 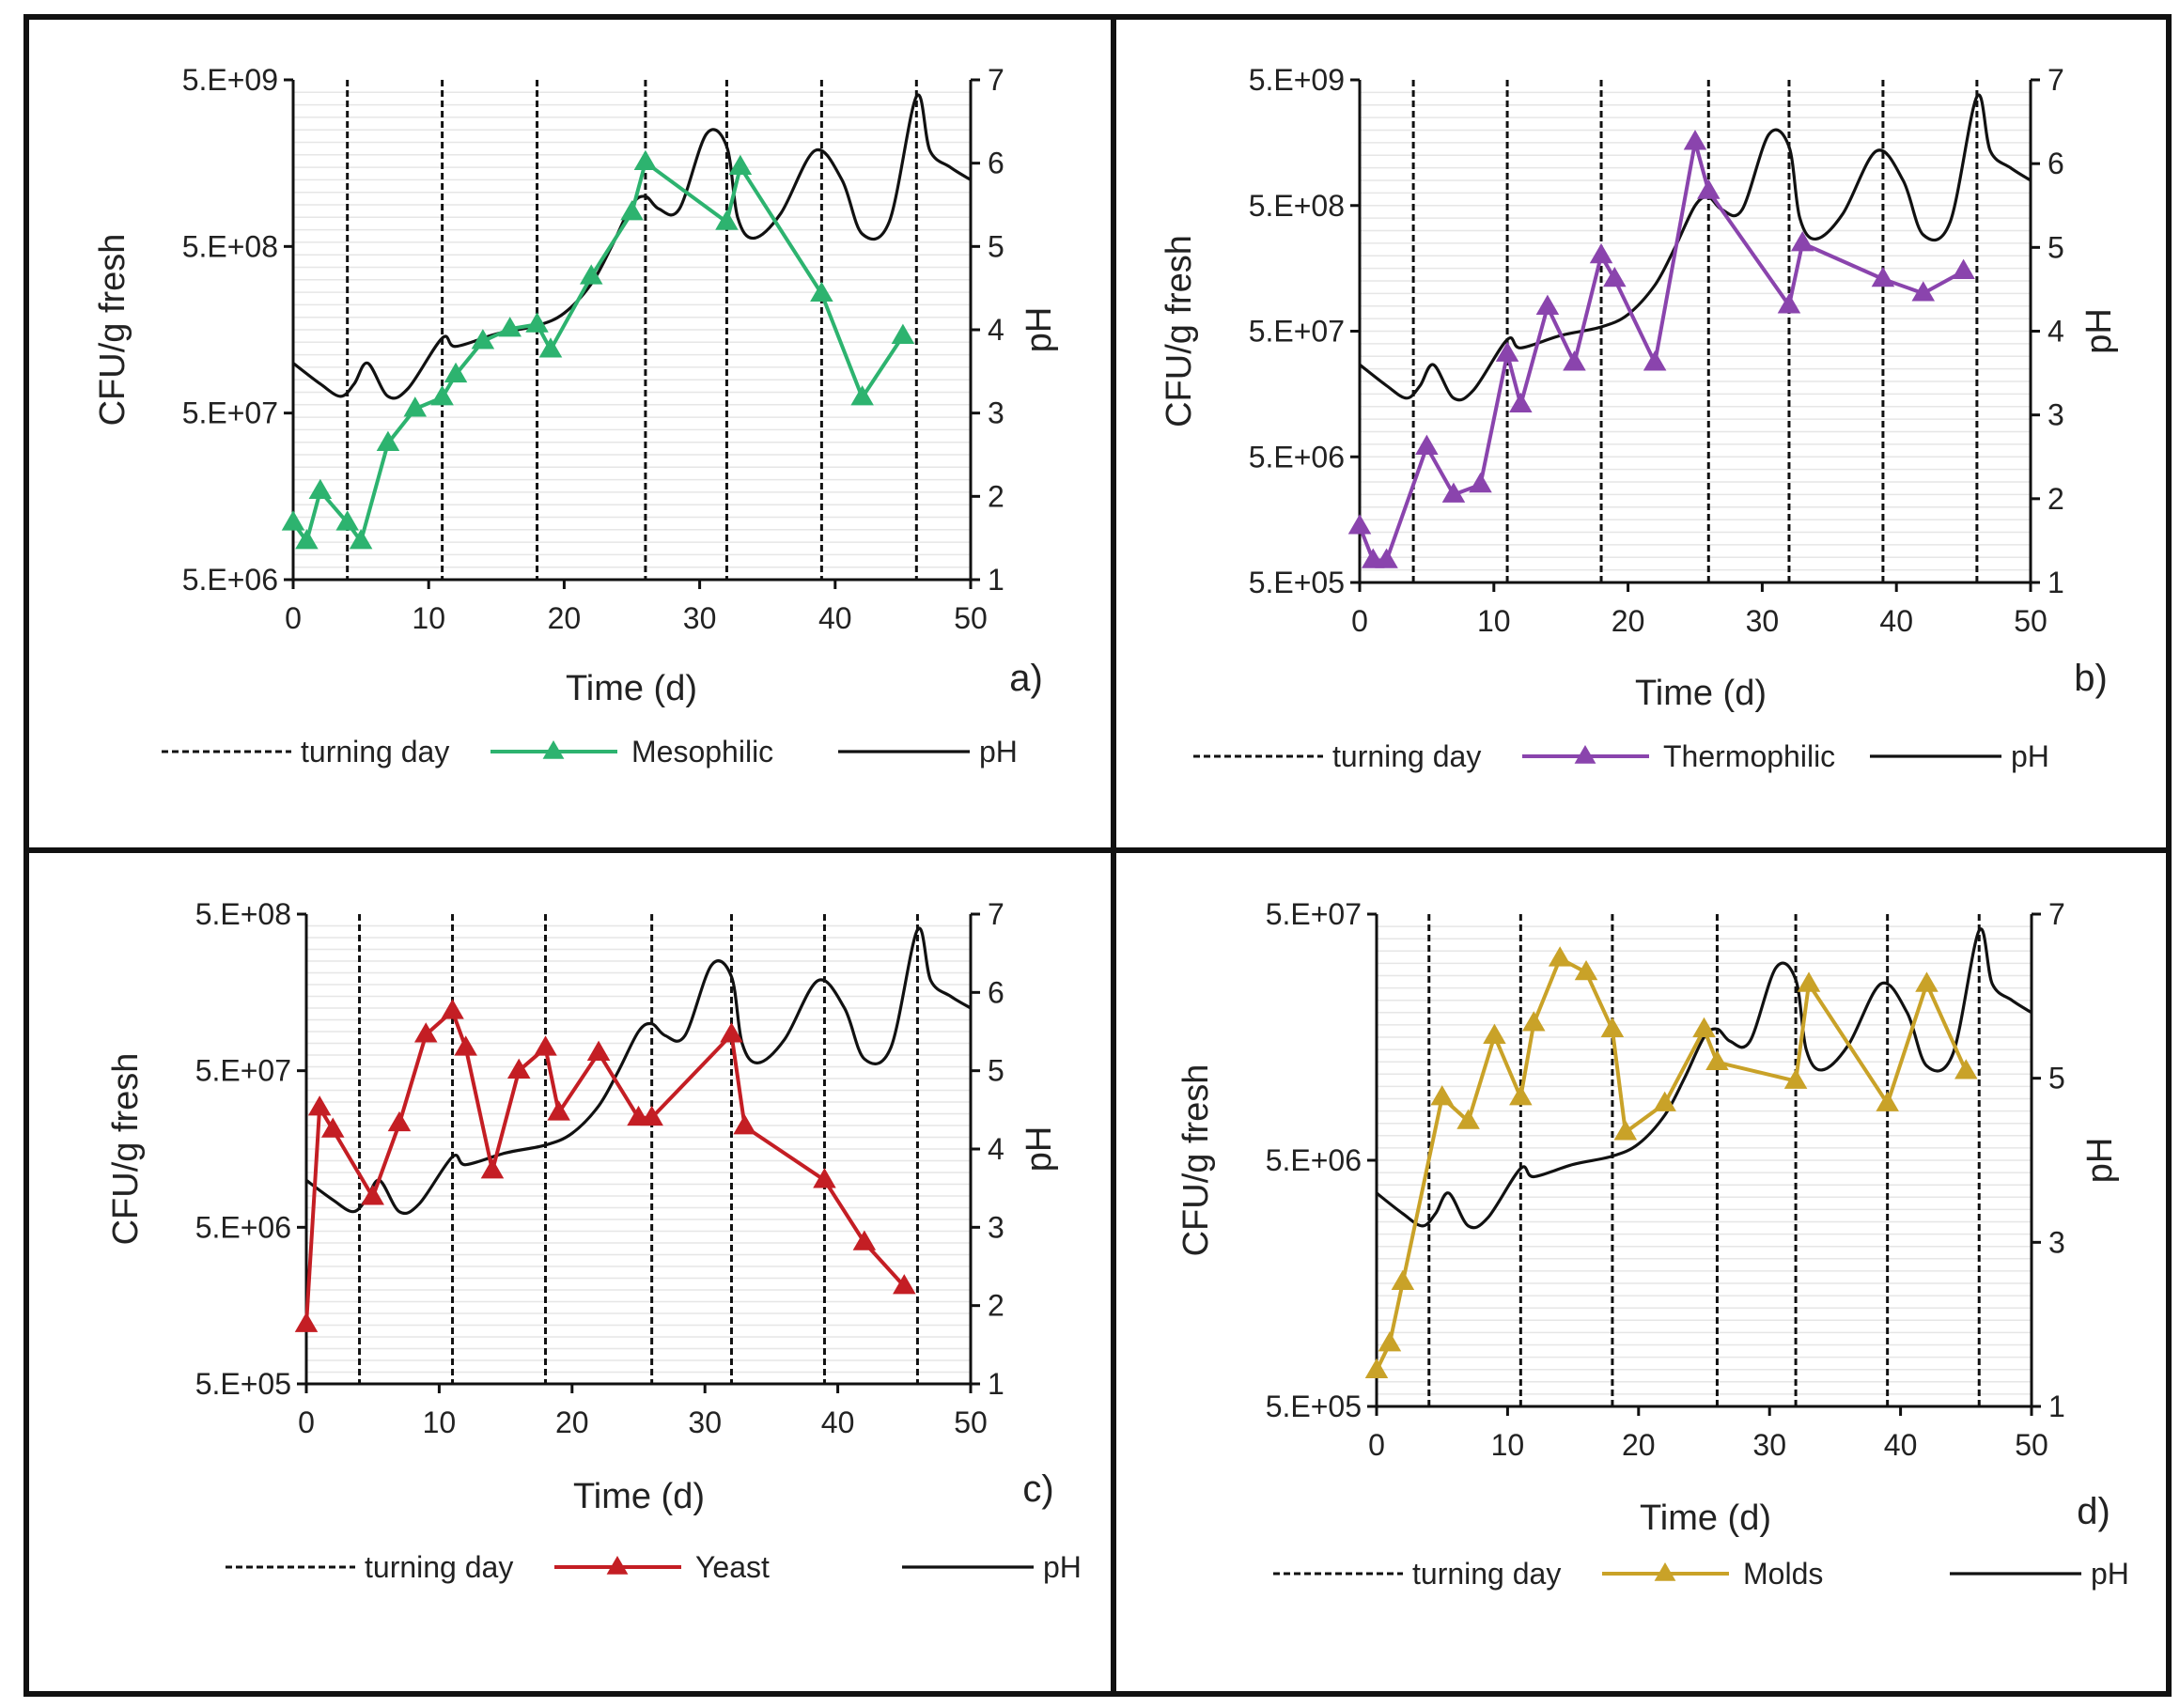 I want to click on x-tick-label: 50, so click(x=2032, y=1445).